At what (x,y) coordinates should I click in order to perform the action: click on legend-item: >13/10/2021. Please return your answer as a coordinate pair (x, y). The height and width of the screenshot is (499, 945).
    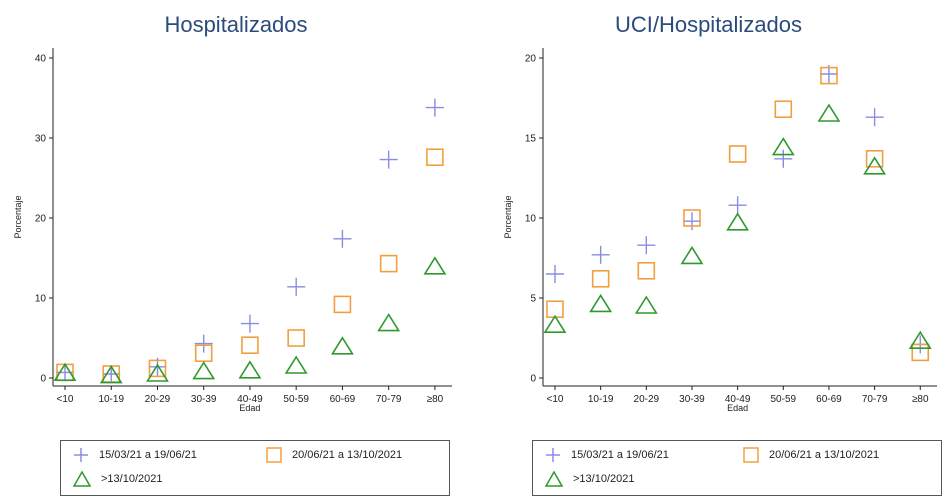
    Looking at the image, I should click on (589, 478).